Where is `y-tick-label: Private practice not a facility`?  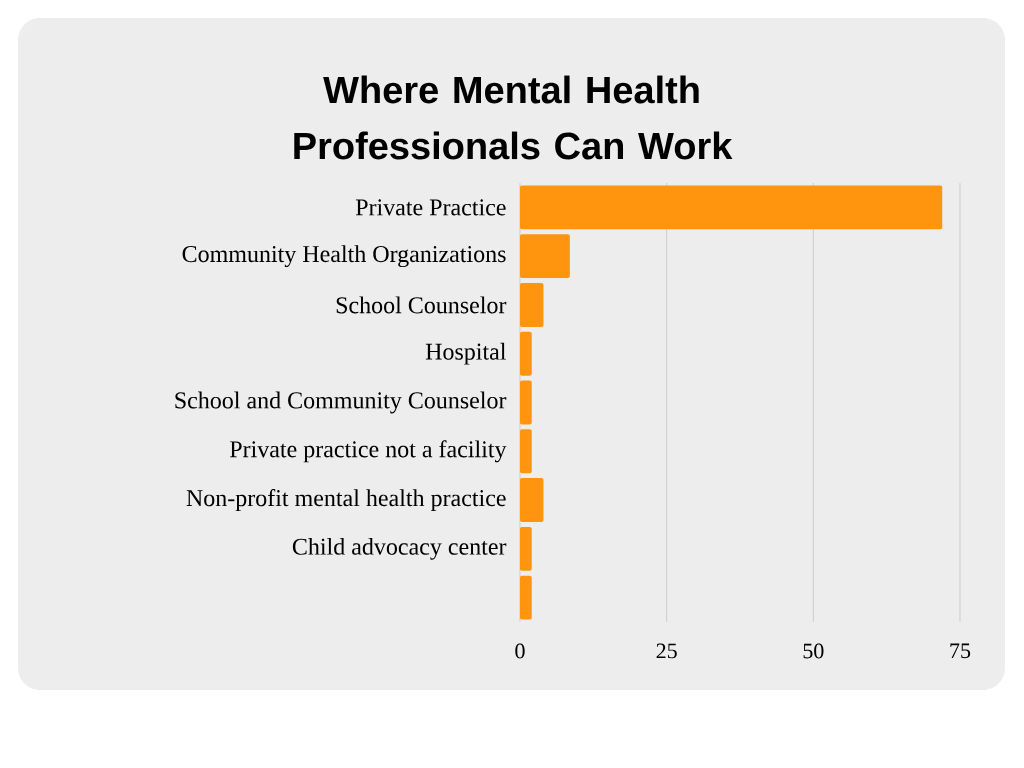 y-tick-label: Private practice not a facility is located at coordinates (368, 451).